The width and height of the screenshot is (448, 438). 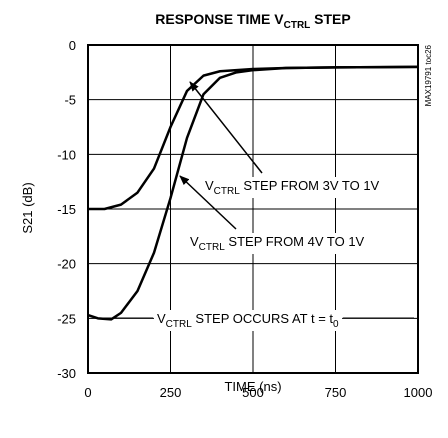 What do you see at coordinates (219, 19) in the screenshot?
I see `text-part: RESPONSE TIME V` at bounding box center [219, 19].